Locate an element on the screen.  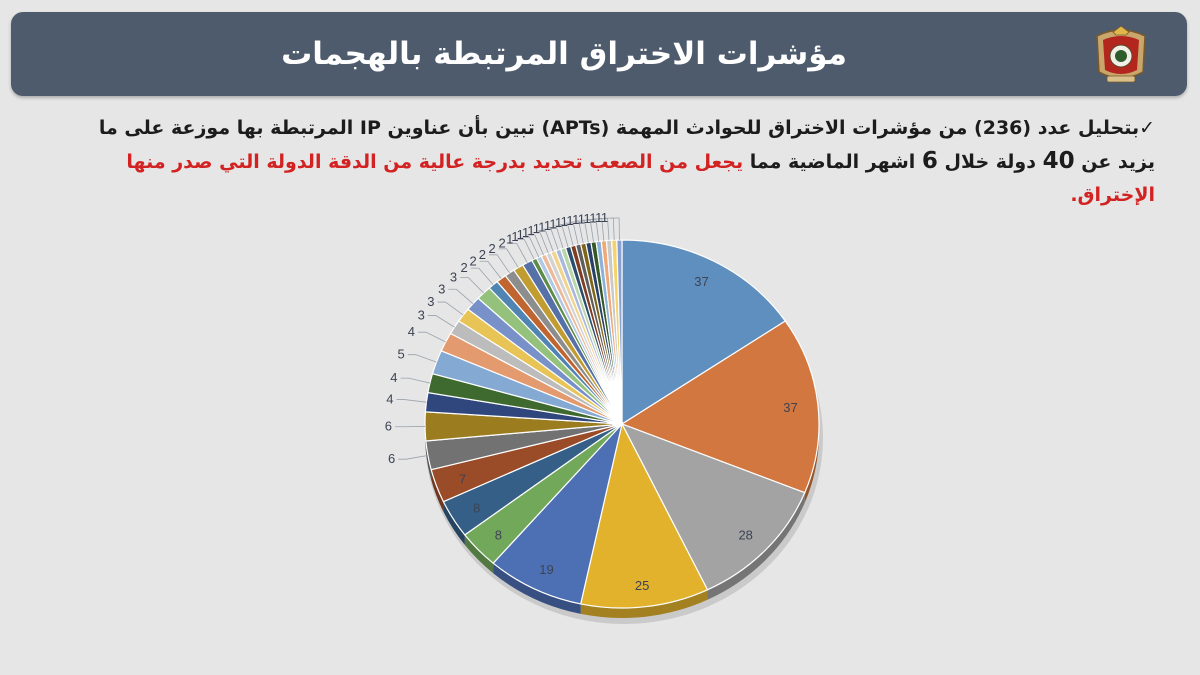
title-bar: مؤشرات الاختراق المرتبطة بالهجمات is located at coordinates (599, 54).